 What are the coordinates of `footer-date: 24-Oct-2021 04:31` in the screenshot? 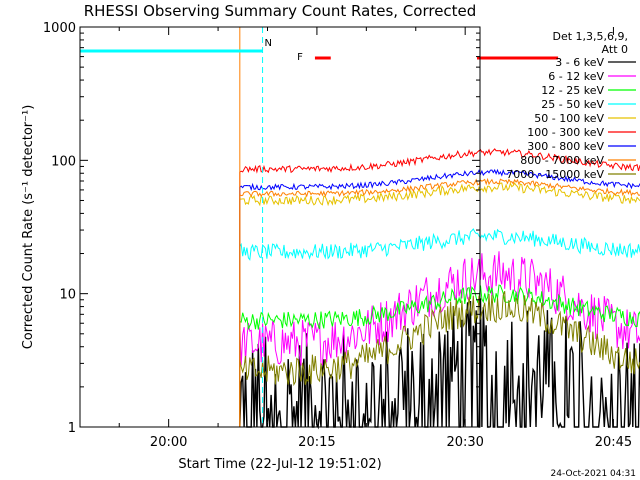 It's located at (593, 474).